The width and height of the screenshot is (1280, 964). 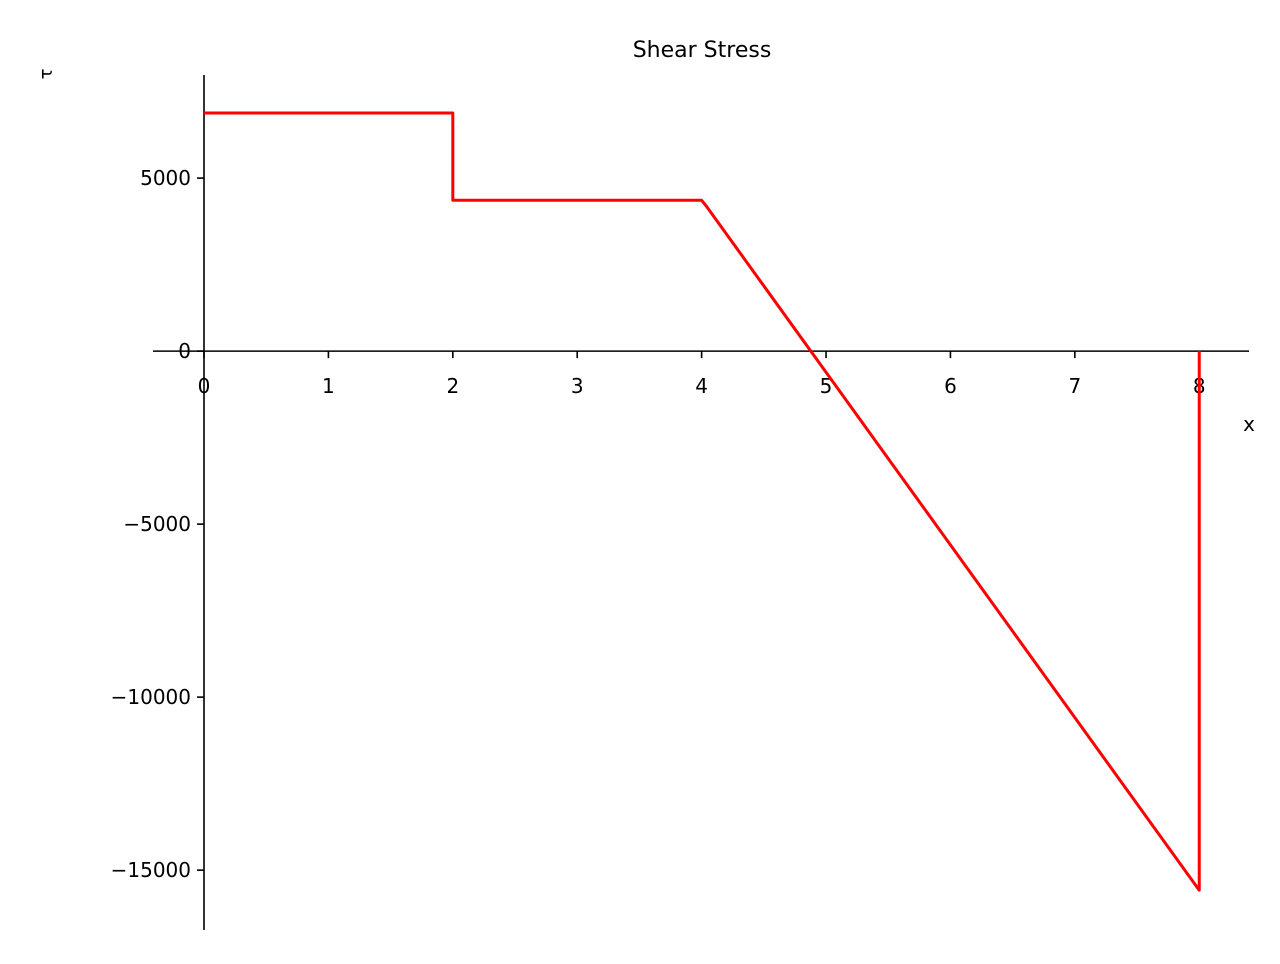 What do you see at coordinates (826, 386) in the screenshot?
I see `x-tick-label: 5` at bounding box center [826, 386].